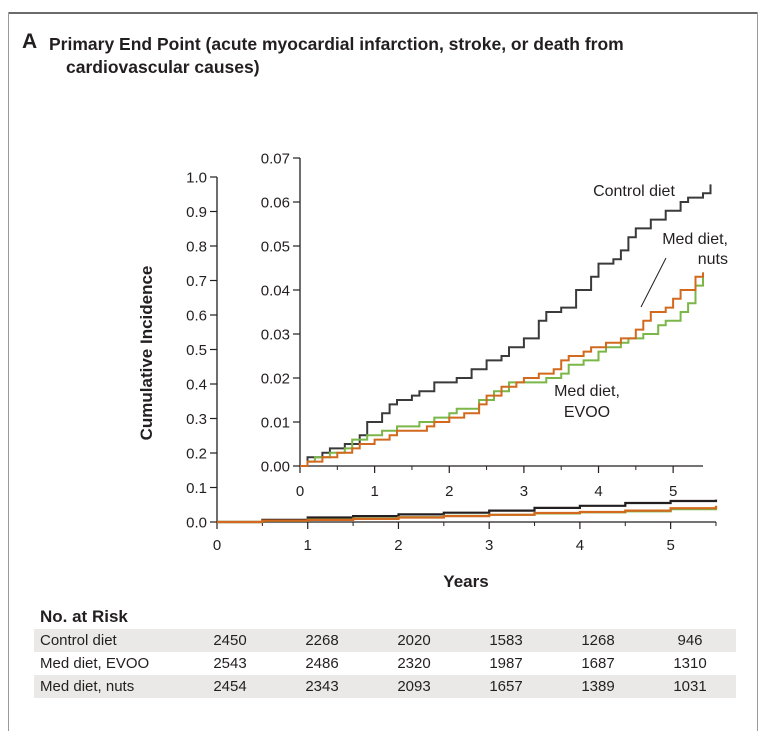  What do you see at coordinates (196, 419) in the screenshot?
I see `main-y-tick-label: 0.3` at bounding box center [196, 419].